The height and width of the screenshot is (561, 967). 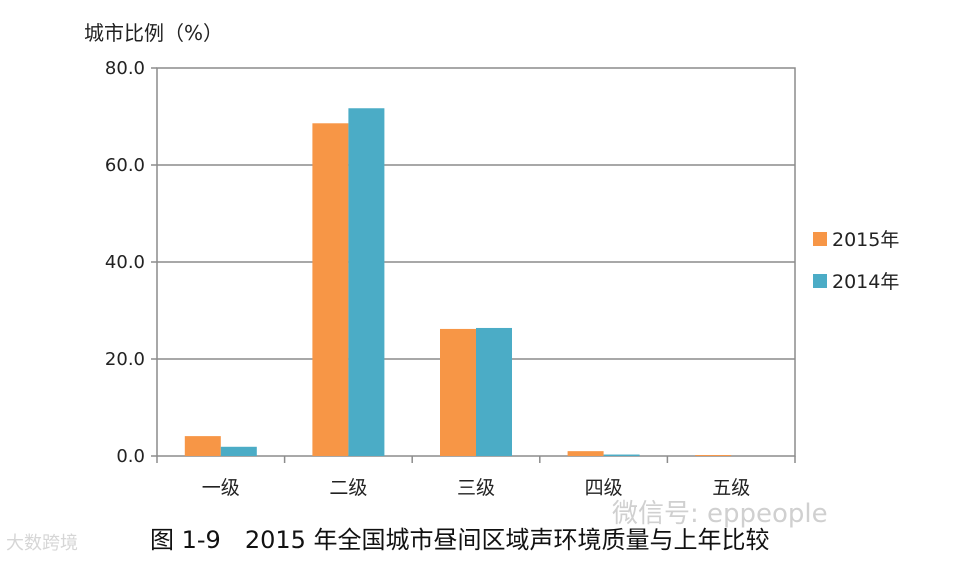 What do you see at coordinates (221, 488) in the screenshot?
I see `category-label: 一级` at bounding box center [221, 488].